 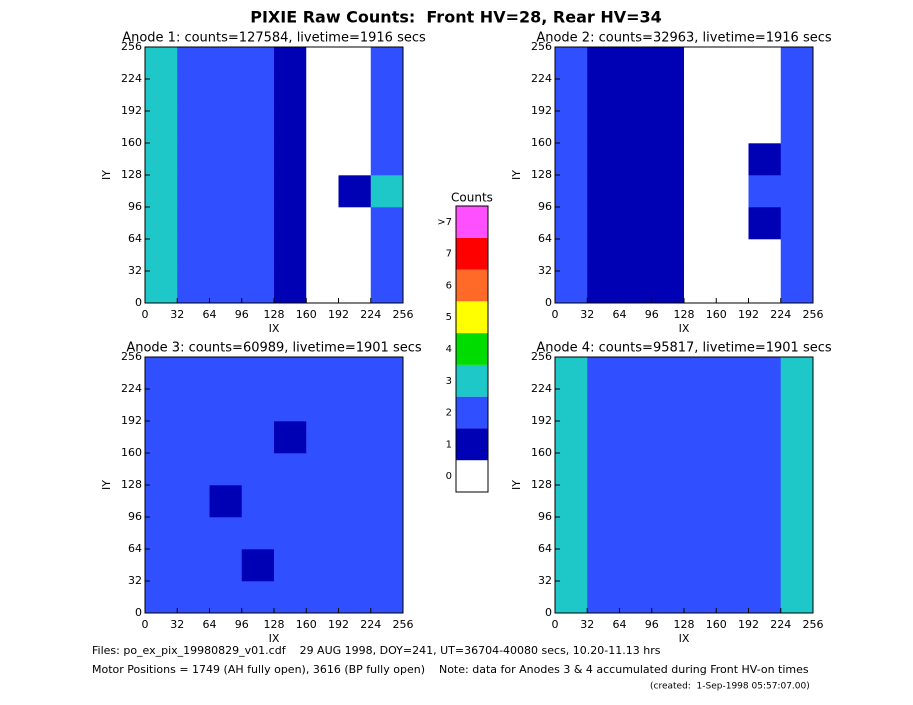 What do you see at coordinates (545, 548) in the screenshot?
I see `y-tick-label: 64` at bounding box center [545, 548].